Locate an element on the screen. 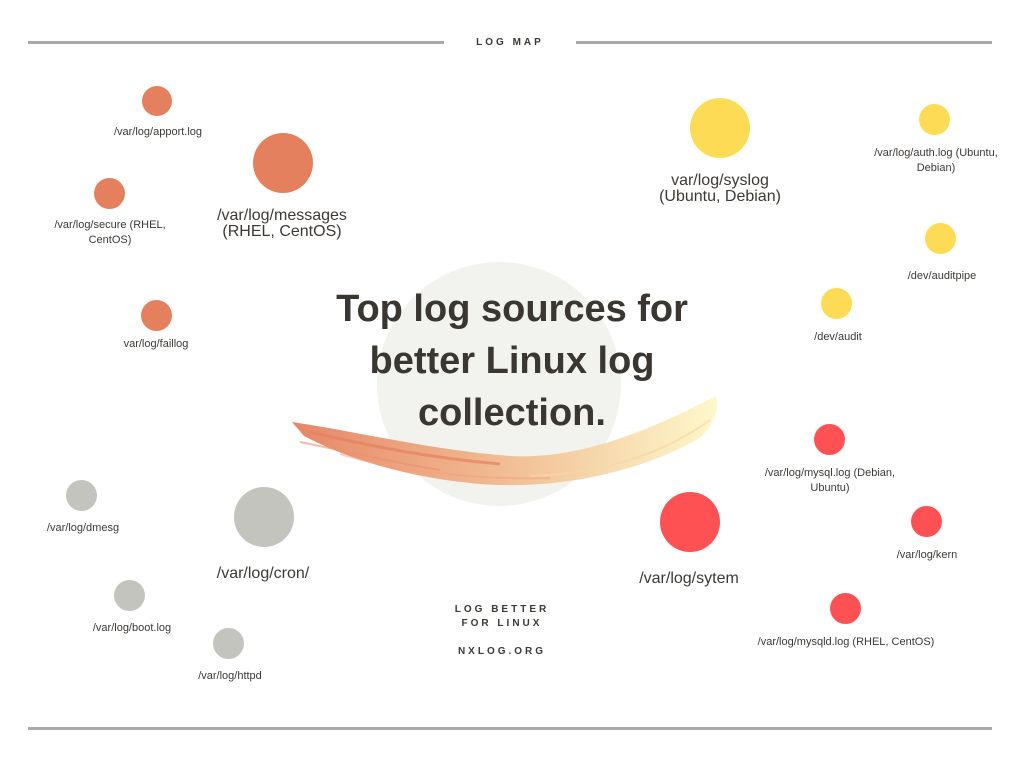 Image resolution: width=1024 pixels, height=768 pixels. label-auth-log: /var/log/auth.log (Ubuntu, Debian) is located at coordinates (936, 160).